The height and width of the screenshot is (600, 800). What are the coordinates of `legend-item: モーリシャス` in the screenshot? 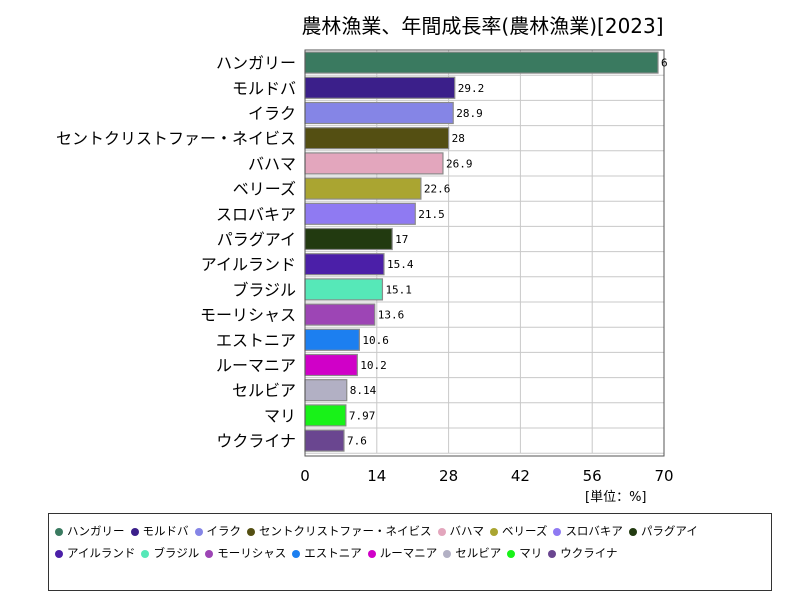 It's located at (245, 553).